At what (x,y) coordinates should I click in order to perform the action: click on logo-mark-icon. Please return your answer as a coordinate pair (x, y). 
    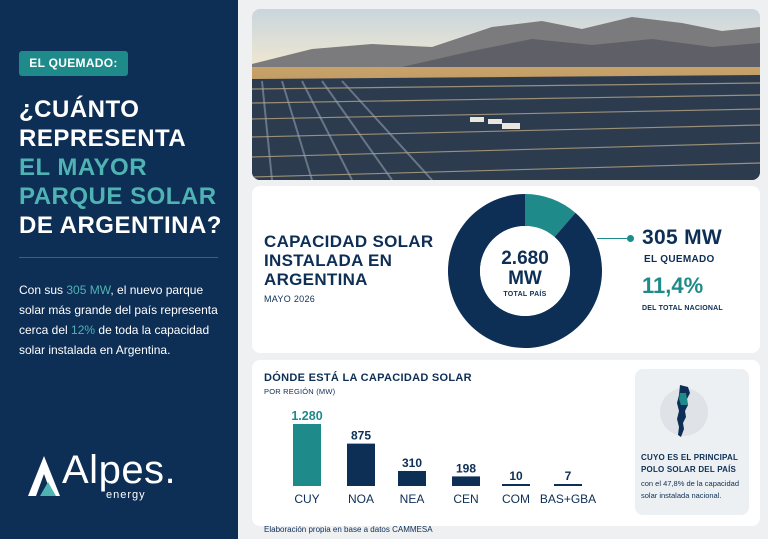
    Looking at the image, I should click on (44, 476).